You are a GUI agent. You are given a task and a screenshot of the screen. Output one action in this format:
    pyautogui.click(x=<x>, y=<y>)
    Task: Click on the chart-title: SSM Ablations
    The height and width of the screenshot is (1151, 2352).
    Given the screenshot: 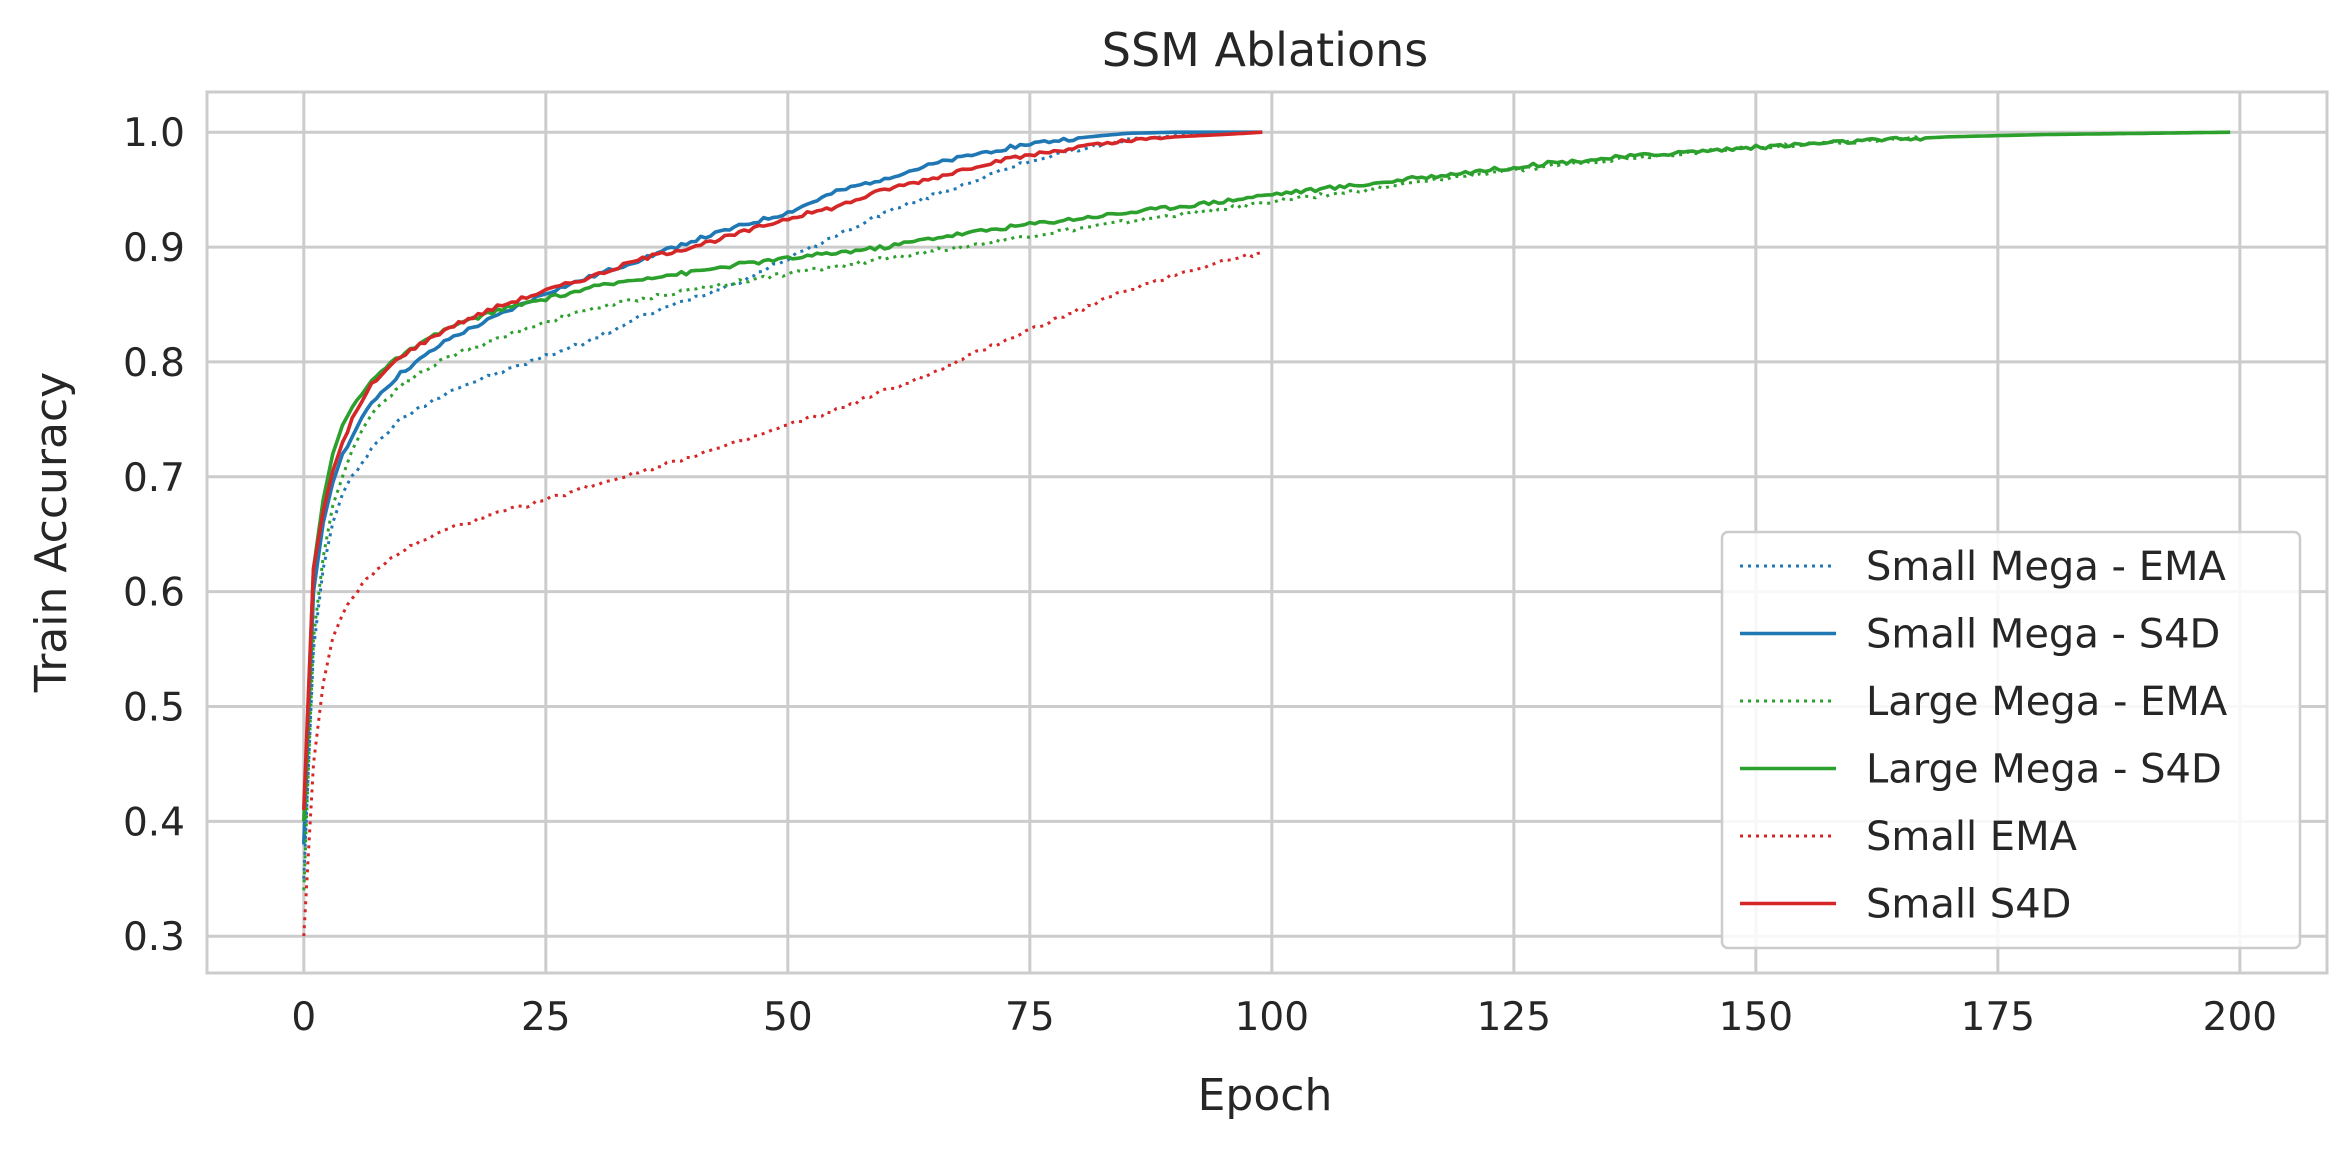 What is the action you would take?
    pyautogui.click(x=1265, y=50)
    